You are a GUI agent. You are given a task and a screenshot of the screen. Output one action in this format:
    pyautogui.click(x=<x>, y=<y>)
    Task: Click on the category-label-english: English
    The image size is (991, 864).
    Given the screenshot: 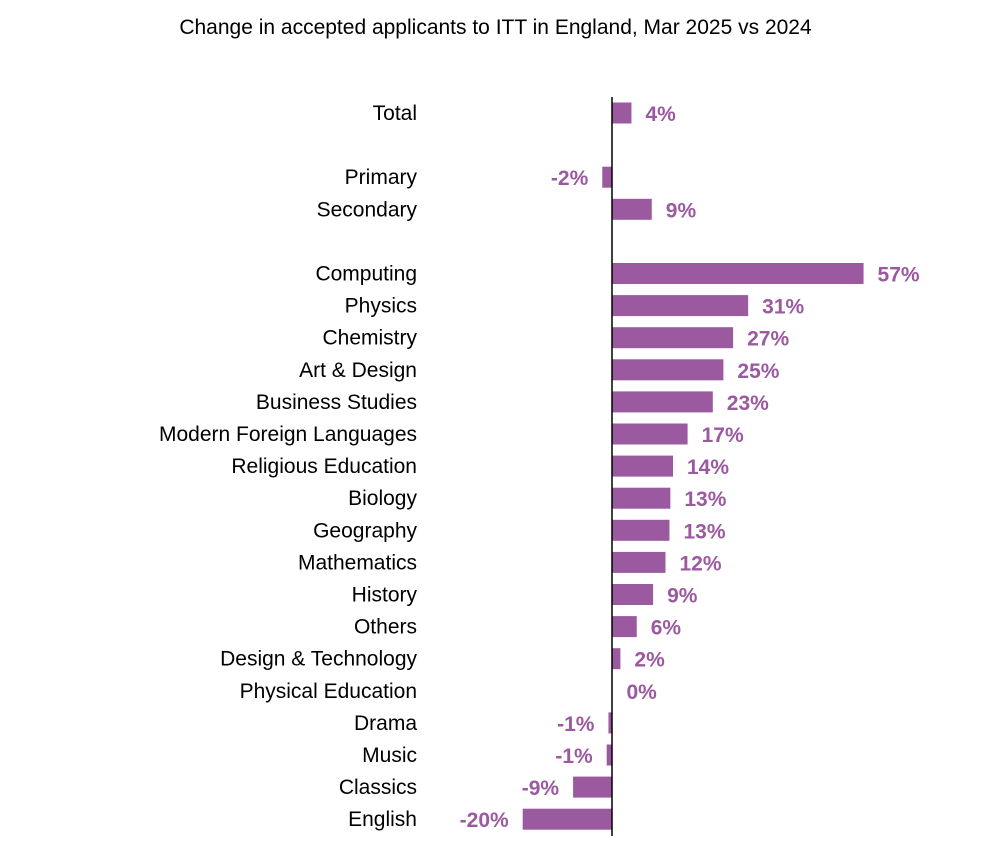 What is the action you would take?
    pyautogui.click(x=382, y=819)
    